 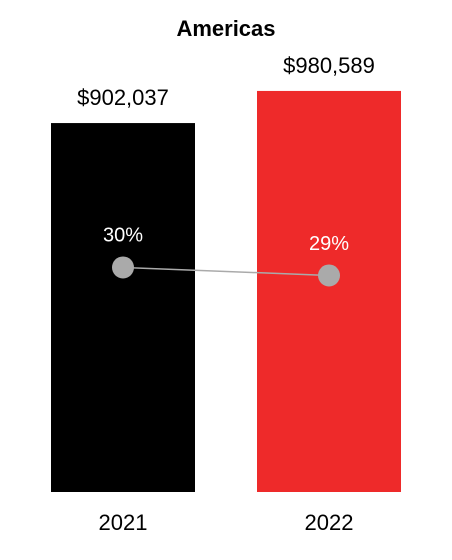 What do you see at coordinates (123, 236) in the screenshot?
I see `value-label: 30%` at bounding box center [123, 236].